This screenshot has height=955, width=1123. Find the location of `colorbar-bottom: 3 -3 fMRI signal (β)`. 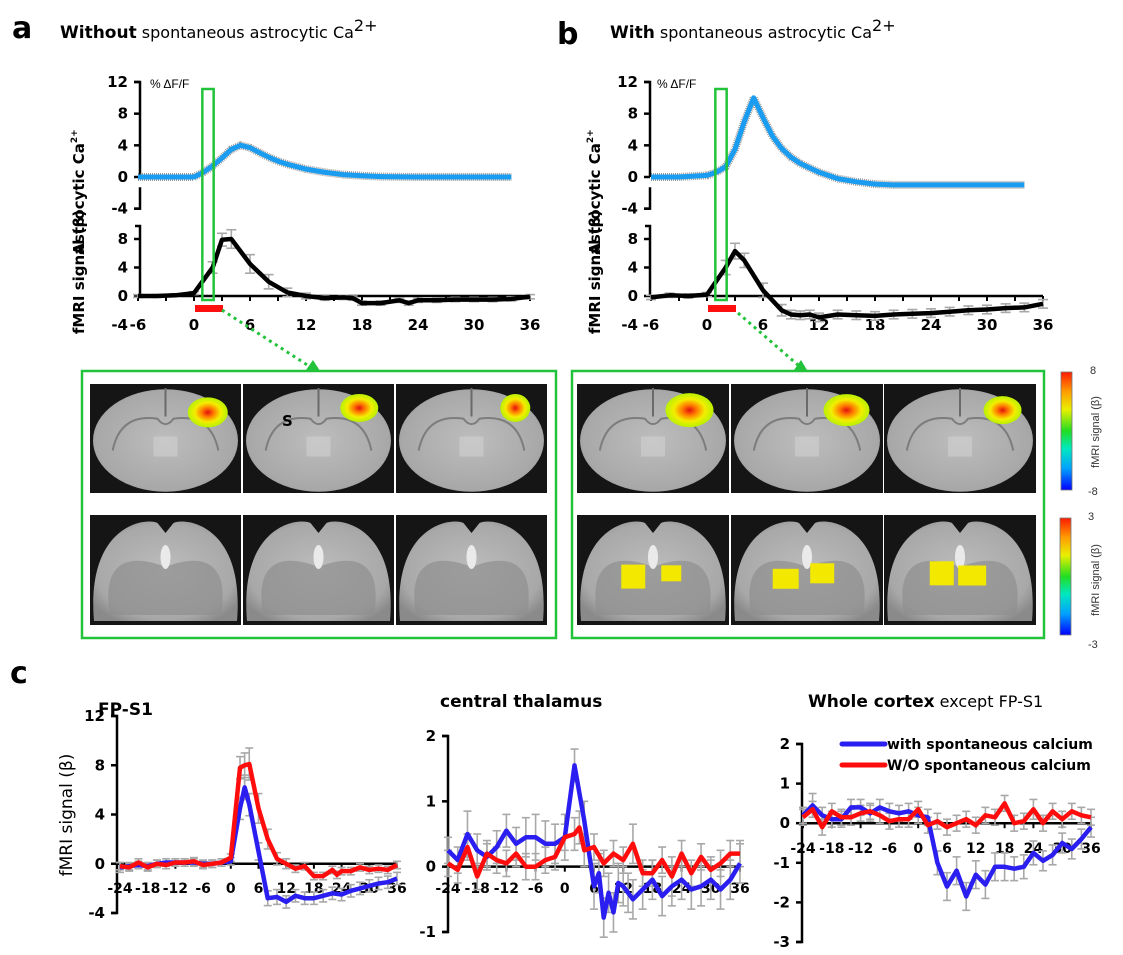

colorbar-bottom: 3 -3 fMRI signal (β) is located at coordinates (1080, 581).